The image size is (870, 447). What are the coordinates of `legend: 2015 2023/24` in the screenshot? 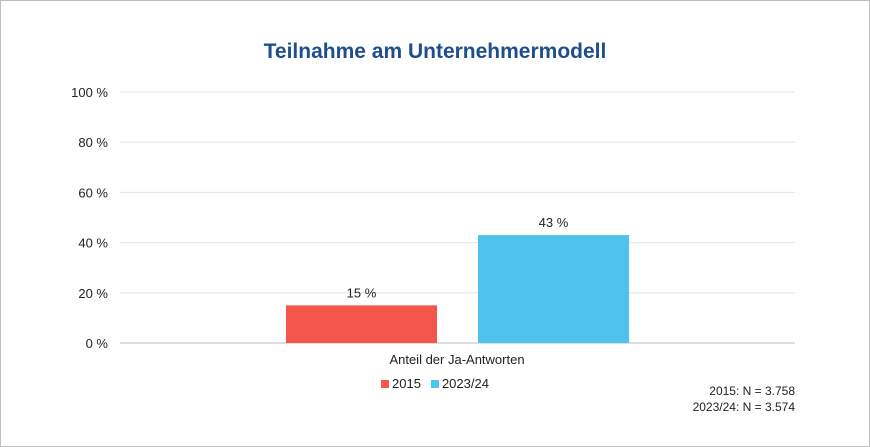 It's located at (435, 383).